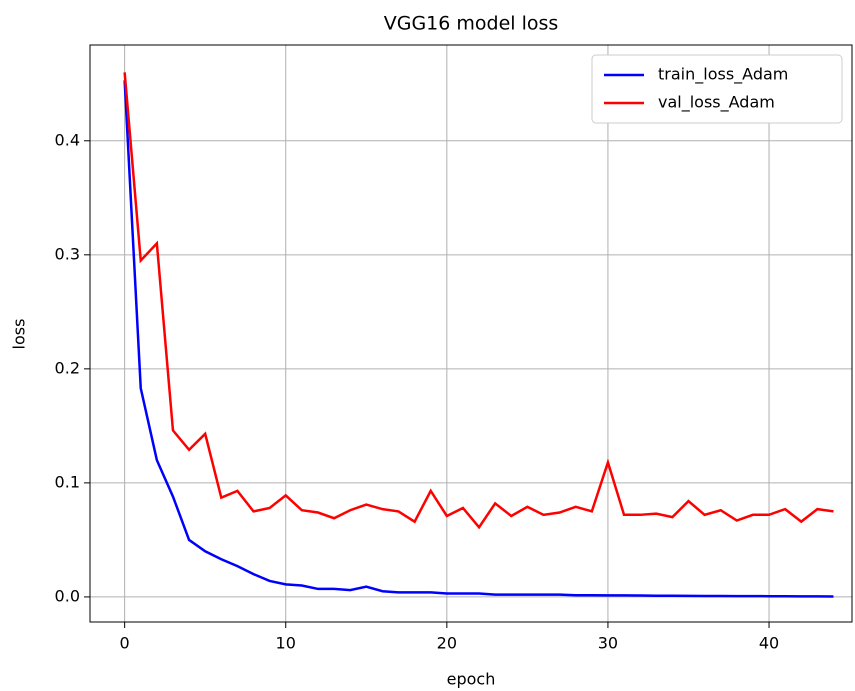 This screenshot has height=691, width=855. Describe the element at coordinates (67, 139) in the screenshot. I see `y-tick-label: 0.4` at that location.